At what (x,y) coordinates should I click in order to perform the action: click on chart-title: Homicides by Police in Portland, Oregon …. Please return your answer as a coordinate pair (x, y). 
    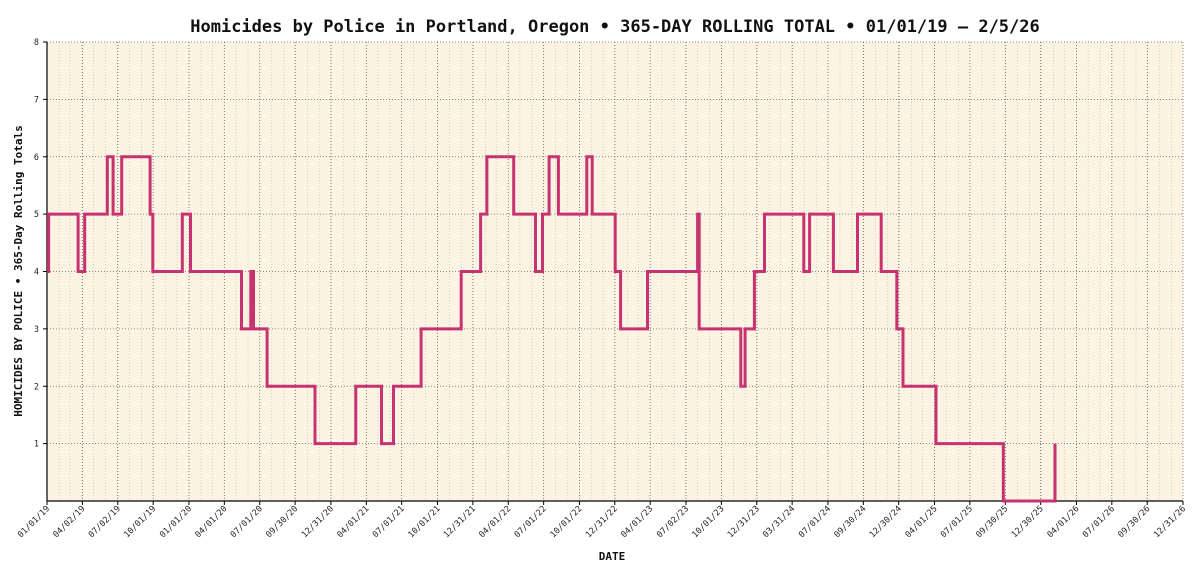
    Looking at the image, I should click on (615, 27).